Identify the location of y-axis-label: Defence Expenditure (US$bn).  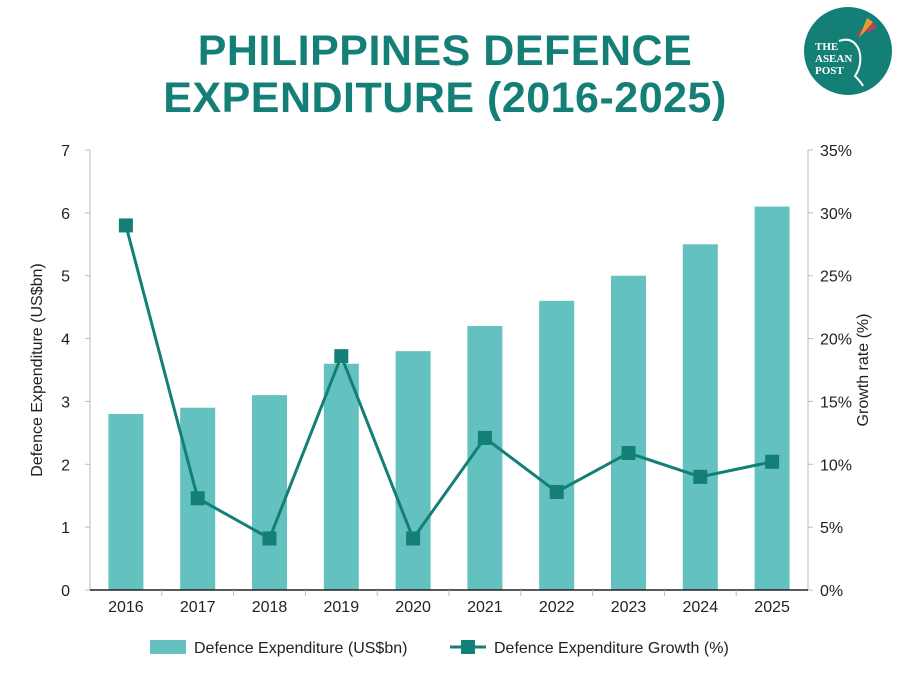
(37, 369).